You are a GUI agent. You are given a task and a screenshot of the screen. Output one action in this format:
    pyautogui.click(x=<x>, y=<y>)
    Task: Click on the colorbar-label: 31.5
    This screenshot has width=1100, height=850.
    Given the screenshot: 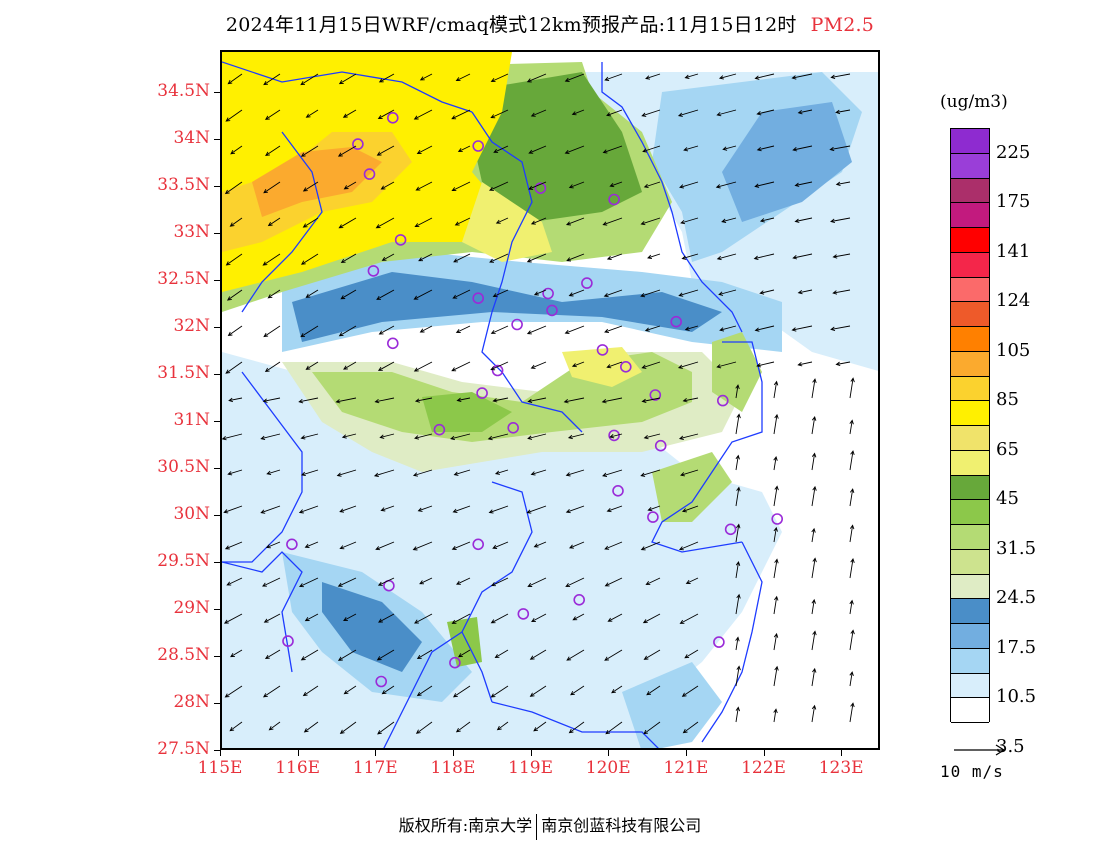 What is the action you would take?
    pyautogui.click(x=1016, y=548)
    